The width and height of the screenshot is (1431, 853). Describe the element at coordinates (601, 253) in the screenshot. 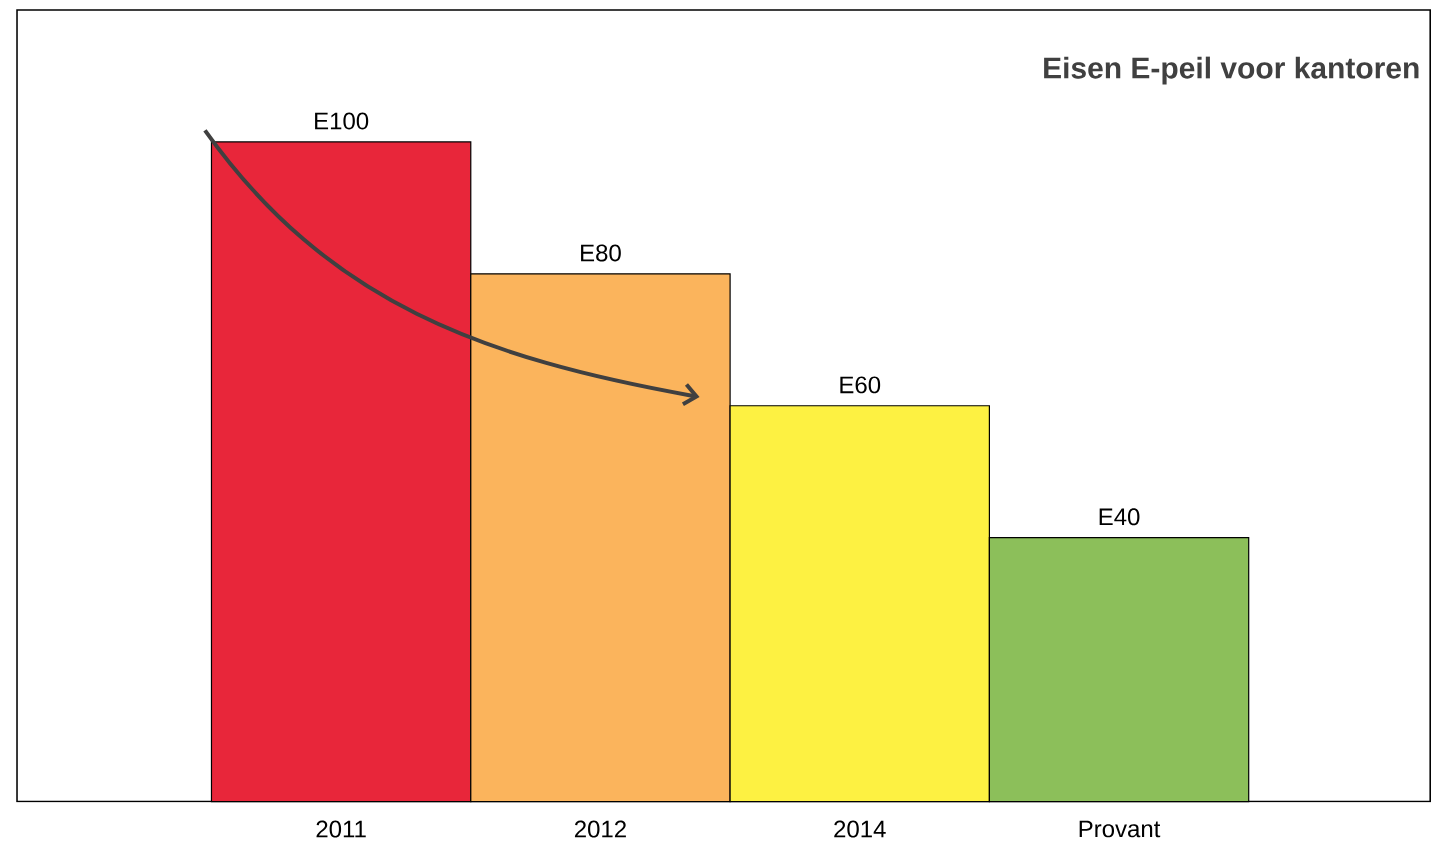

I see `data-label: E80` at that location.